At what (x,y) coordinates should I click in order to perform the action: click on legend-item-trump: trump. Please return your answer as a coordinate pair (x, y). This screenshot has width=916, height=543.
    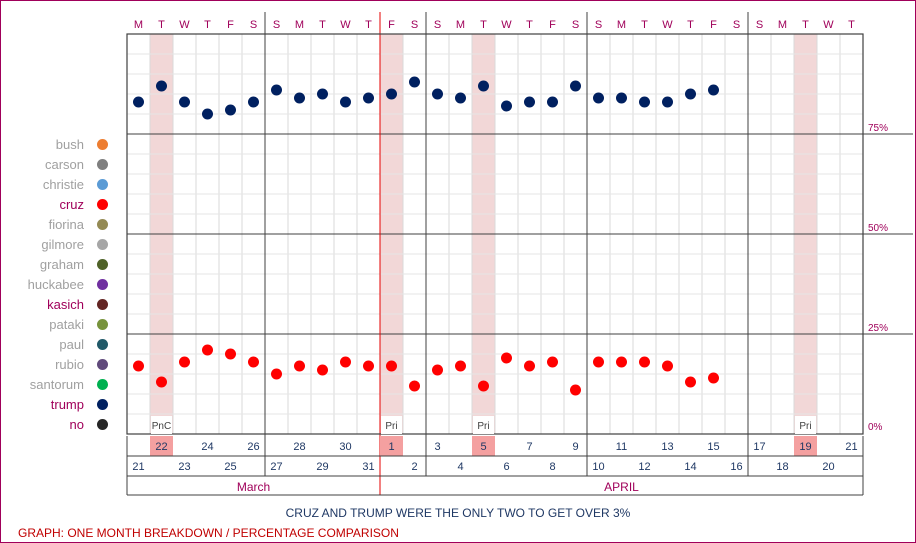
    Looking at the image, I should click on (56, 405).